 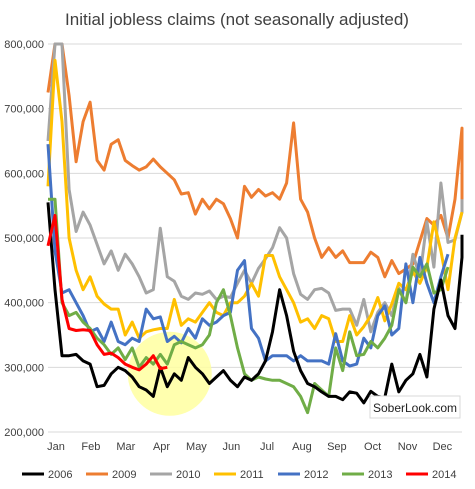 I want to click on y-tick-label: 400,000, so click(x=24, y=304).